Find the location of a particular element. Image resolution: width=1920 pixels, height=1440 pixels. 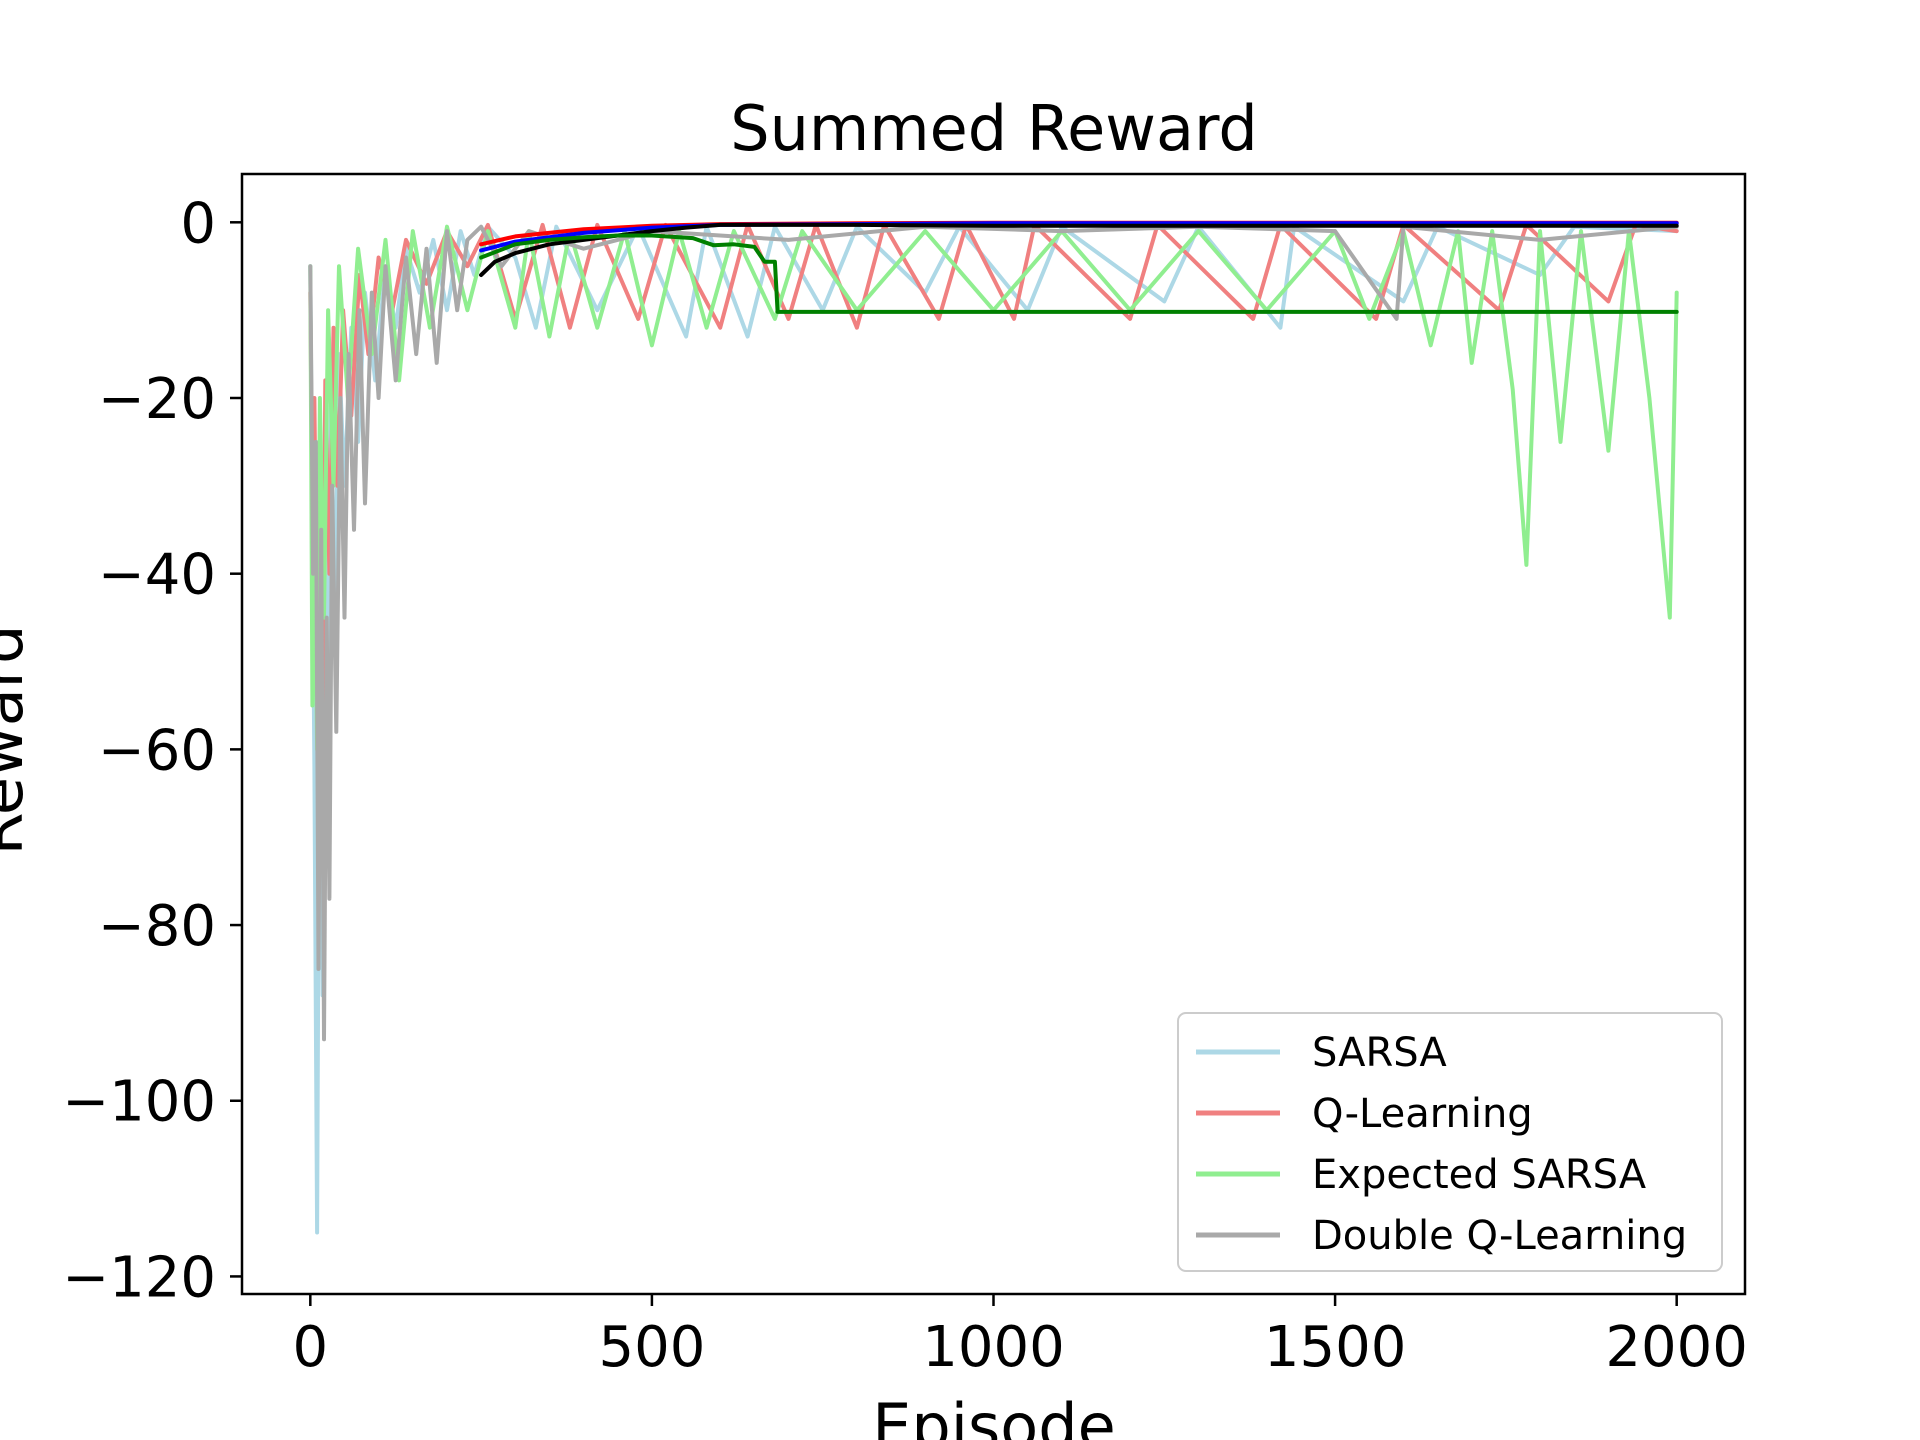

x-tick-label: 0 is located at coordinates (310, 1347).